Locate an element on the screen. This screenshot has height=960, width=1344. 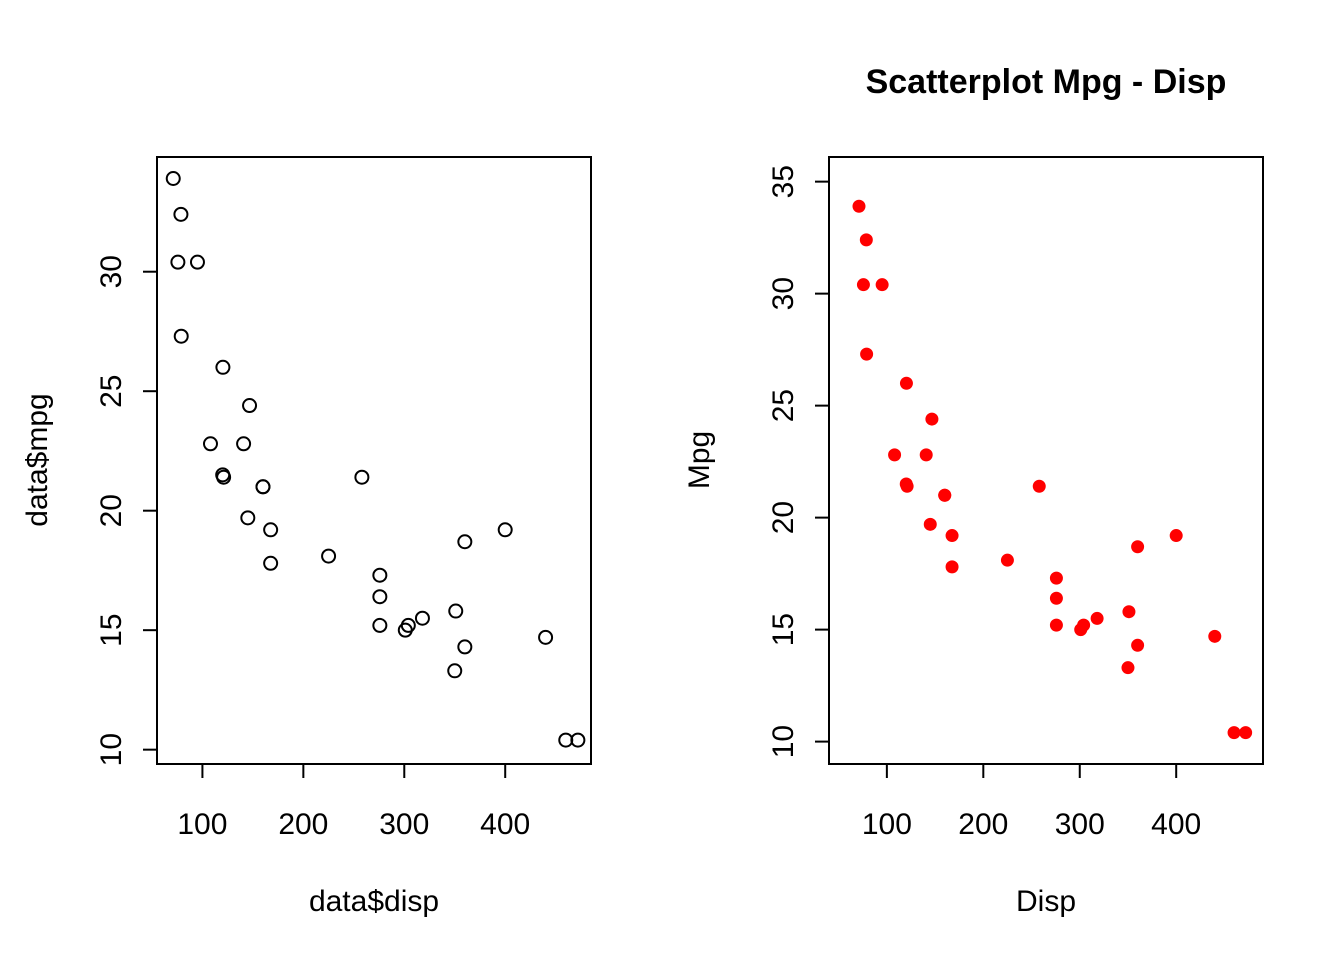
y-axis-label: Mpg is located at coordinates (699, 460).